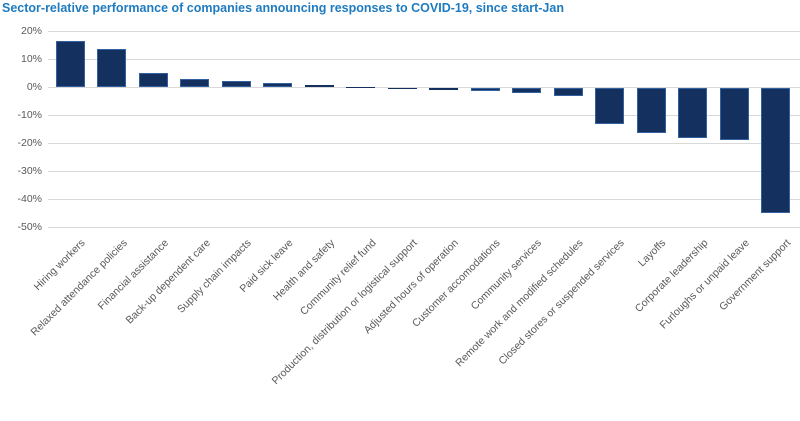 Image resolution: width=800 pixels, height=421 pixels. Describe the element at coordinates (506, 275) in the screenshot. I see `category-label: Community services` at that location.